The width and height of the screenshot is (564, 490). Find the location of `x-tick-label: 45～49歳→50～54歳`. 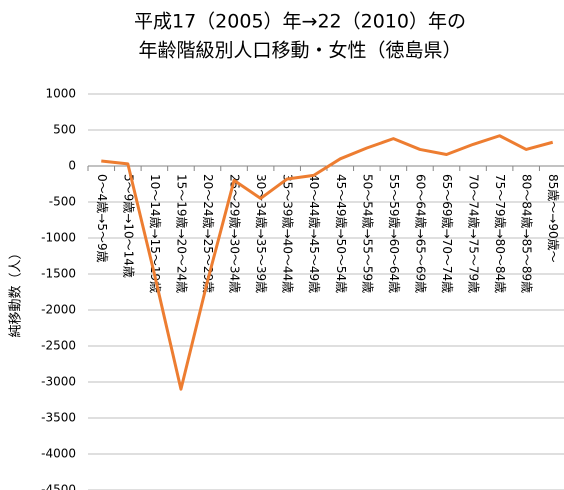

x-tick-label: 45～49歳→50～54歳 is located at coordinates (341, 233).